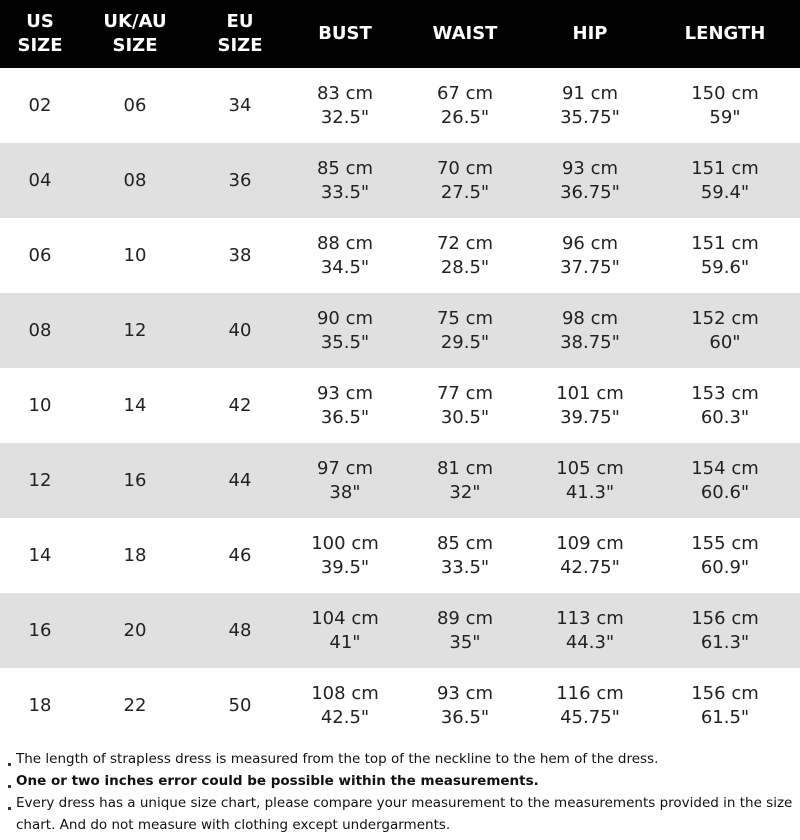 The height and width of the screenshot is (840, 800). I want to click on cell-line: LENGTH, so click(725, 33).